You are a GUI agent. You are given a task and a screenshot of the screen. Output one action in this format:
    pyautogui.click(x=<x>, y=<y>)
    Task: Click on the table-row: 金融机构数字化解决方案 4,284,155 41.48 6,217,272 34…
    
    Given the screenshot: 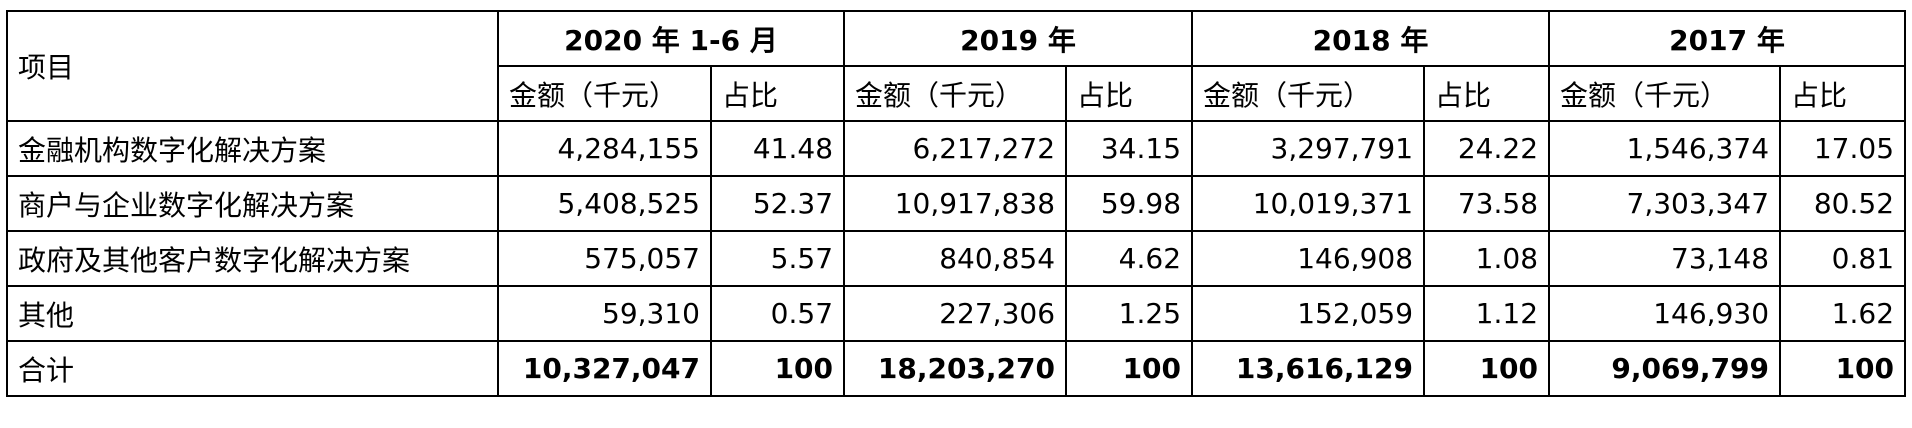 What is the action you would take?
    pyautogui.click(x=956, y=148)
    